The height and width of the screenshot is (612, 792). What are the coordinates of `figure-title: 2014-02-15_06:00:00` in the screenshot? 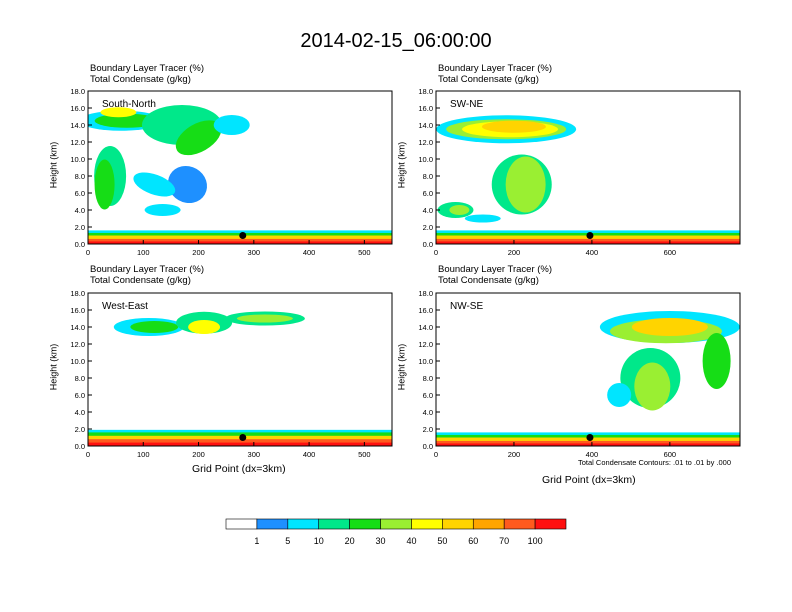 It's located at (396, 41).